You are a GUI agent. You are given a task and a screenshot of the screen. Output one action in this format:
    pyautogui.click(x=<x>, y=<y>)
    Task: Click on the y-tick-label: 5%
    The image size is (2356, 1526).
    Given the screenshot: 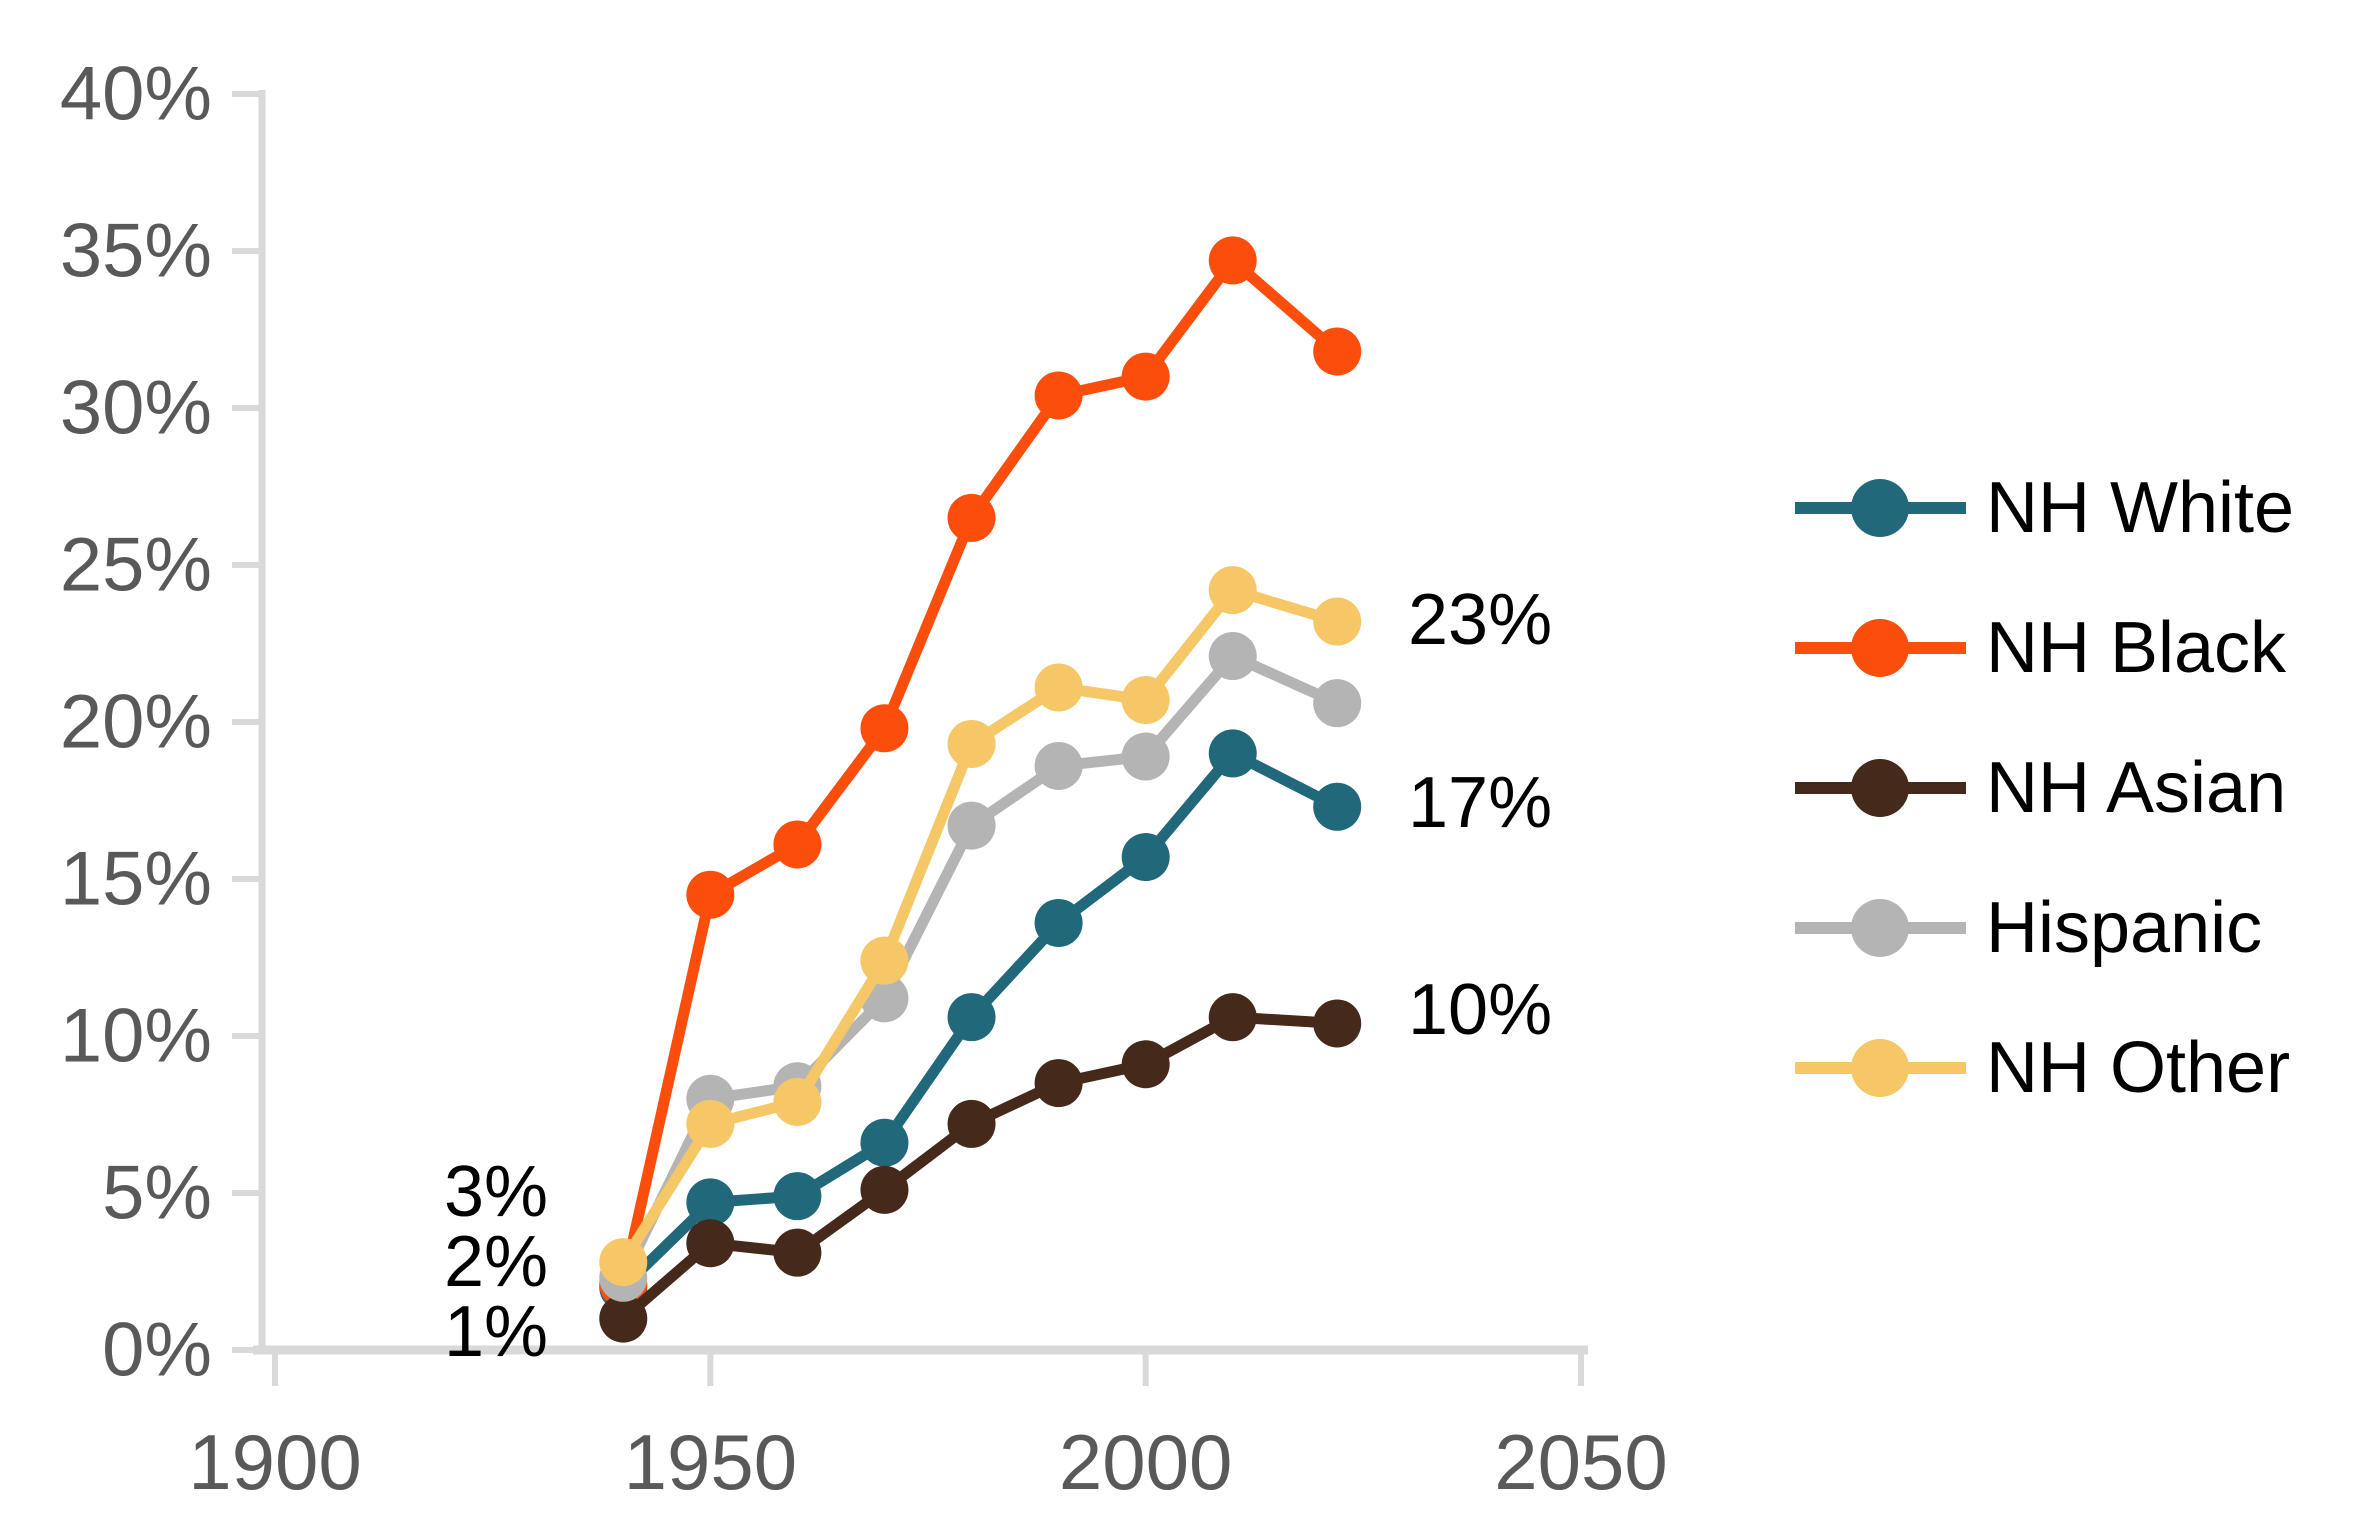 What is the action you would take?
    pyautogui.click(x=157, y=1193)
    